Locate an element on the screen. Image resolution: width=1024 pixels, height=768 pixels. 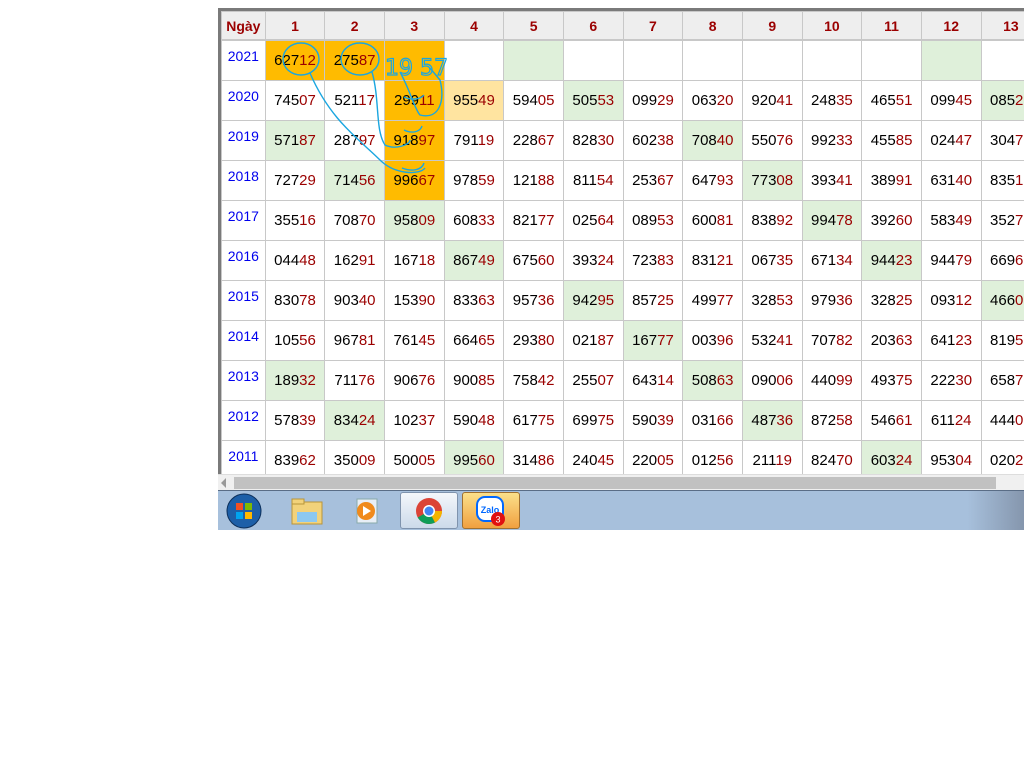
number-prefix: 955 is located at coordinates (466, 100).